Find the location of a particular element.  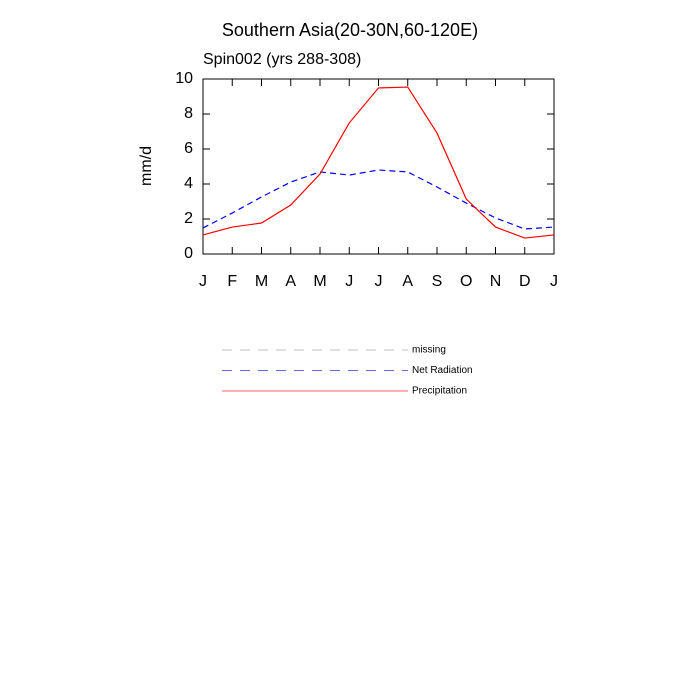

legend-label: Net Radiation is located at coordinates (442, 370).